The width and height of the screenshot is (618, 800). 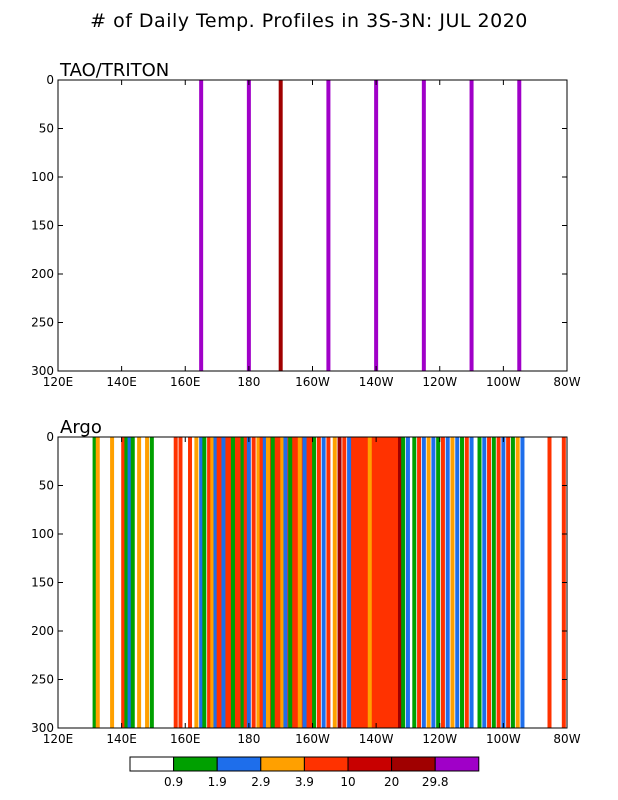 I want to click on colorbar-label: 20, so click(x=391, y=782).